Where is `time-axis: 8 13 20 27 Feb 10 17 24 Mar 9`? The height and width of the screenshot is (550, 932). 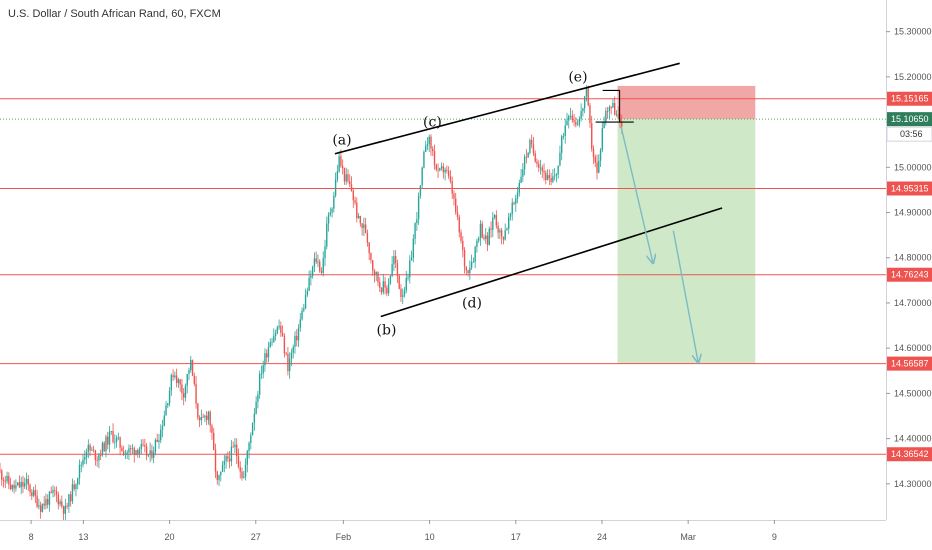 time-axis: 8 13 20 27 Feb 10 17 24 Mar 9 is located at coordinates (466, 535).